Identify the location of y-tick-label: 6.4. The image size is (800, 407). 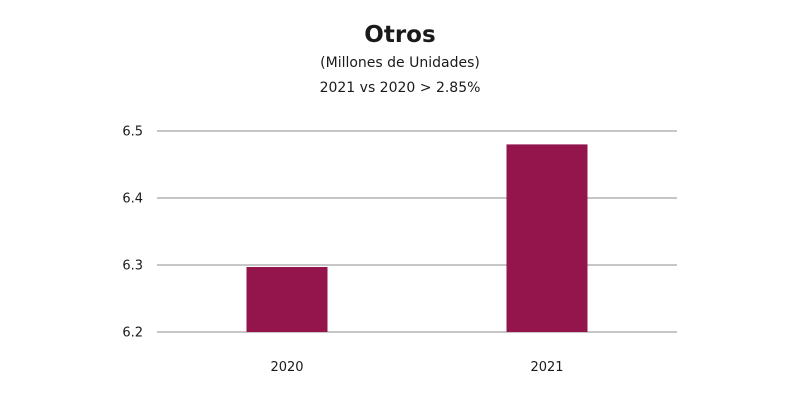
(132, 199).